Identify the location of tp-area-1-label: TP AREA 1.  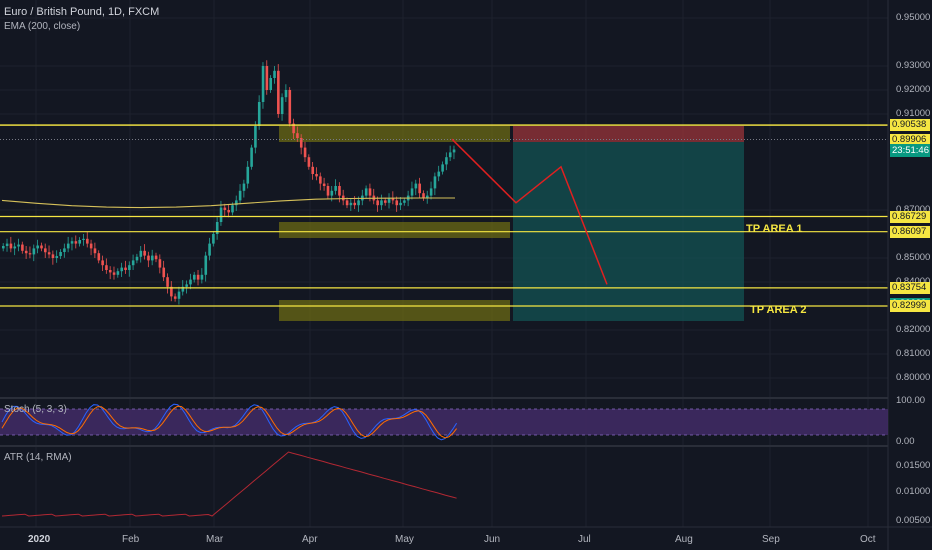
(774, 229).